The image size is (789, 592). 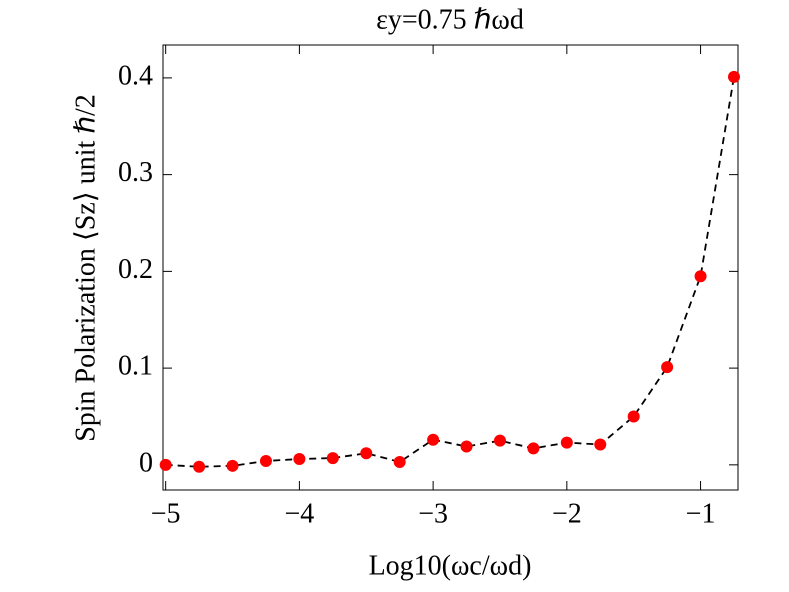 I want to click on y-axis-label: Spin Polarization ⟨Sz⟩ unit ℏ/2, so click(x=85, y=268).